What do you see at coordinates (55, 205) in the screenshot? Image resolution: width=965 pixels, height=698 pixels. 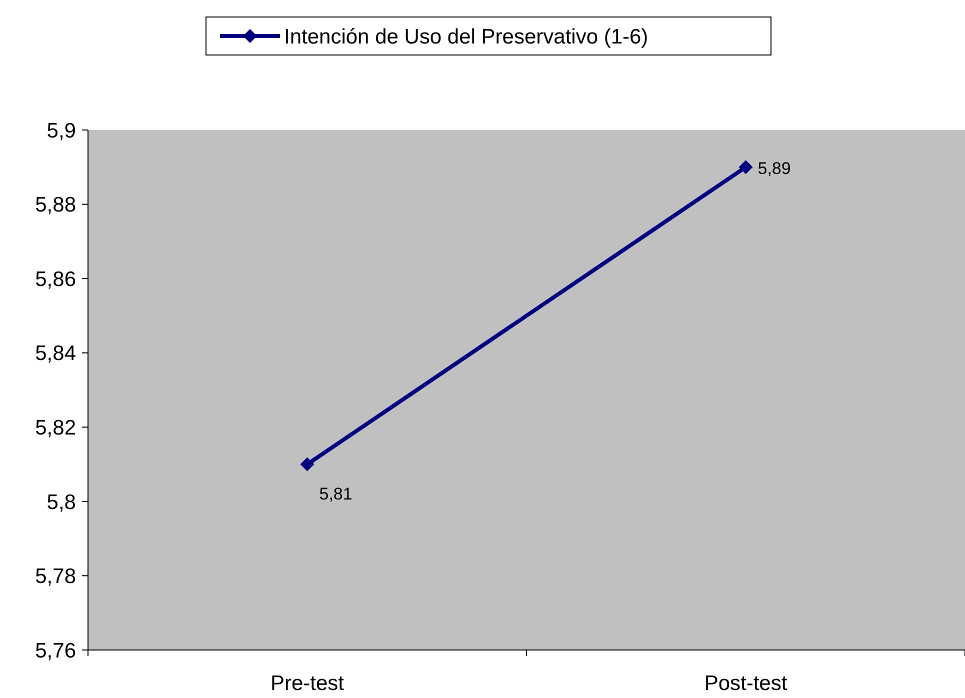 I see `y-tick-label: 5,88` at bounding box center [55, 205].